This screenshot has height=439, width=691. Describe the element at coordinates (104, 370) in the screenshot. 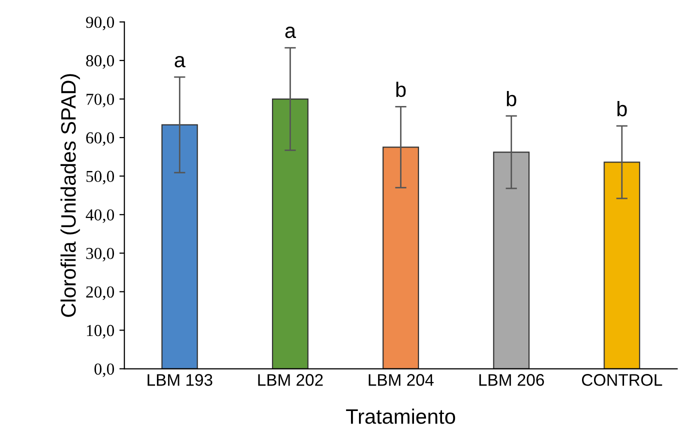

I see `y-tick-label: 0,0` at that location.